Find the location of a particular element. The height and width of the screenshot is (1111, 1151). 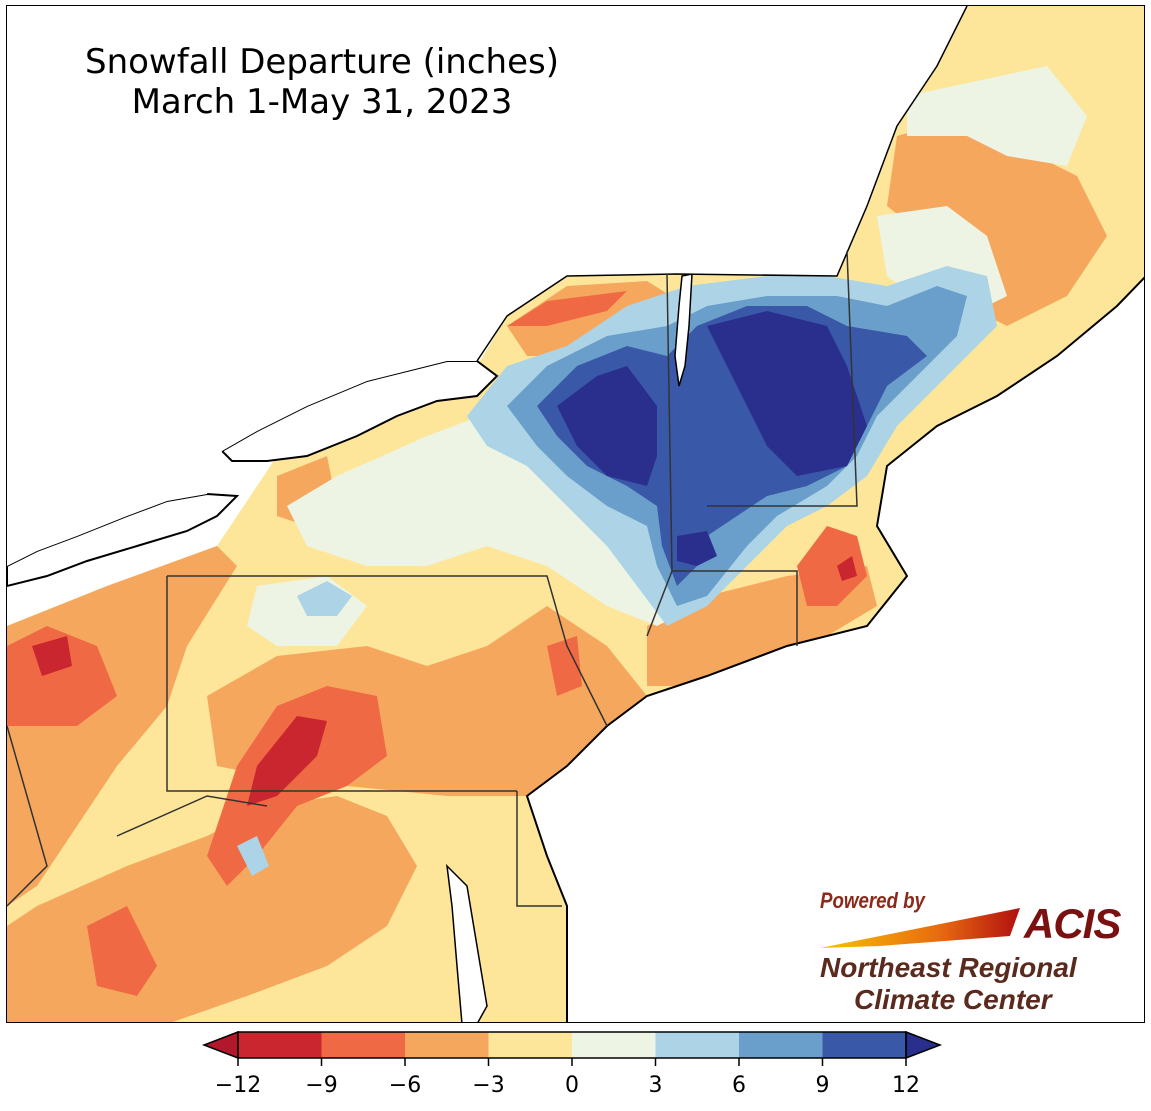

contour-green-me is located at coordinates (997, 116).